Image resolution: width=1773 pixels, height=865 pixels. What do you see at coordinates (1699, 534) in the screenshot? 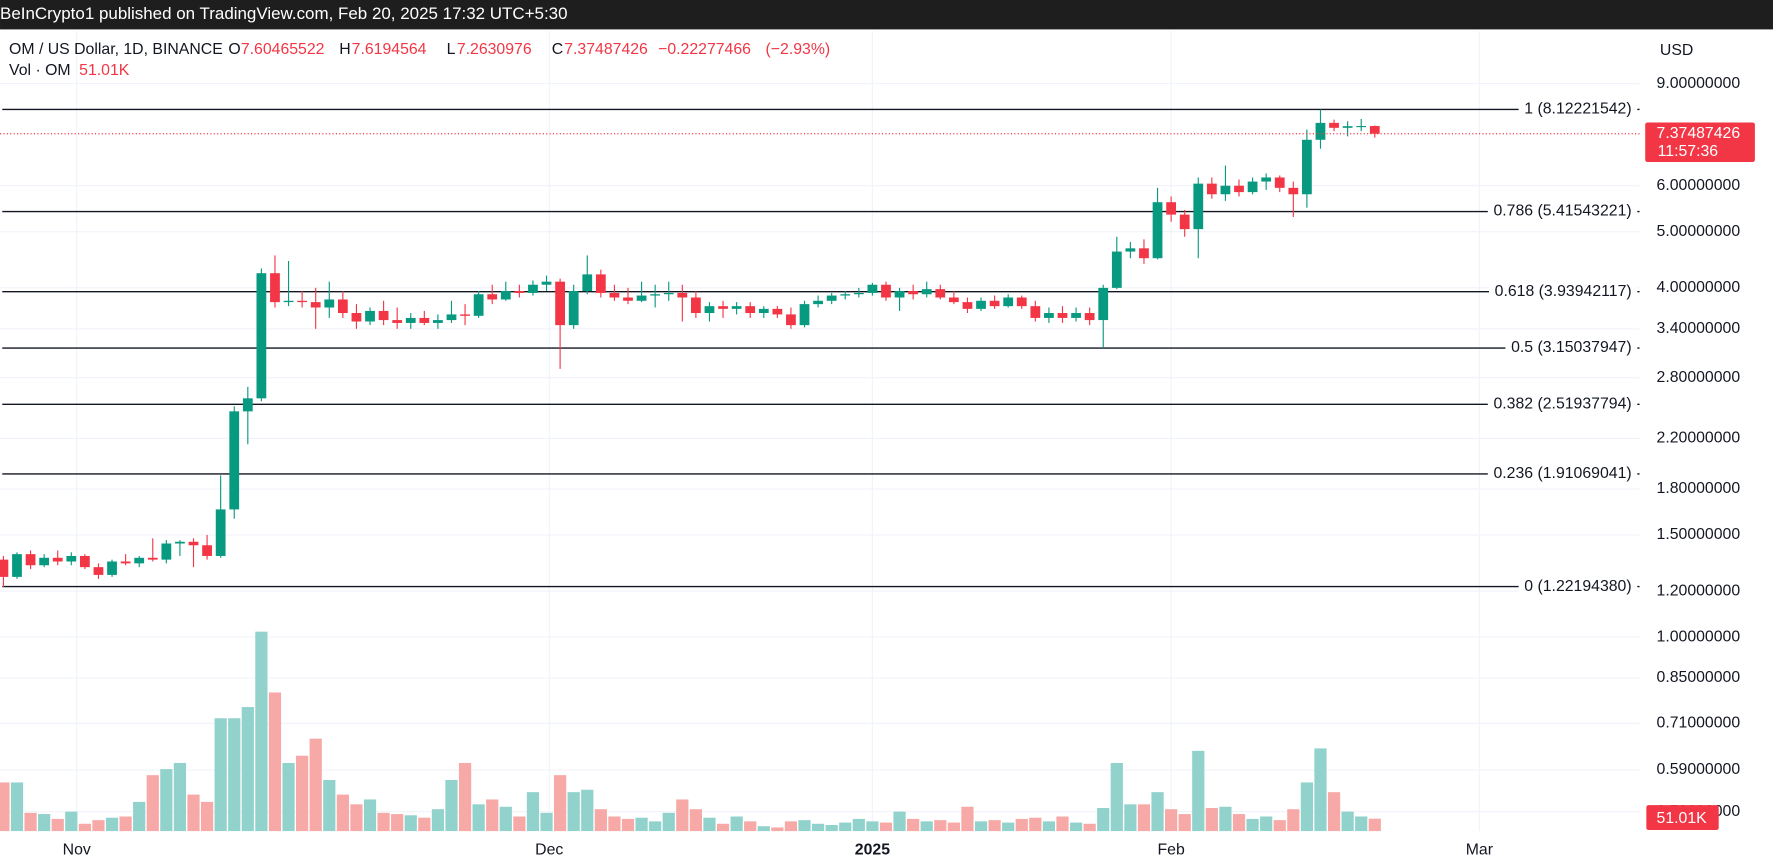
I see `y-tick-label: 1.50000000` at bounding box center [1699, 534].